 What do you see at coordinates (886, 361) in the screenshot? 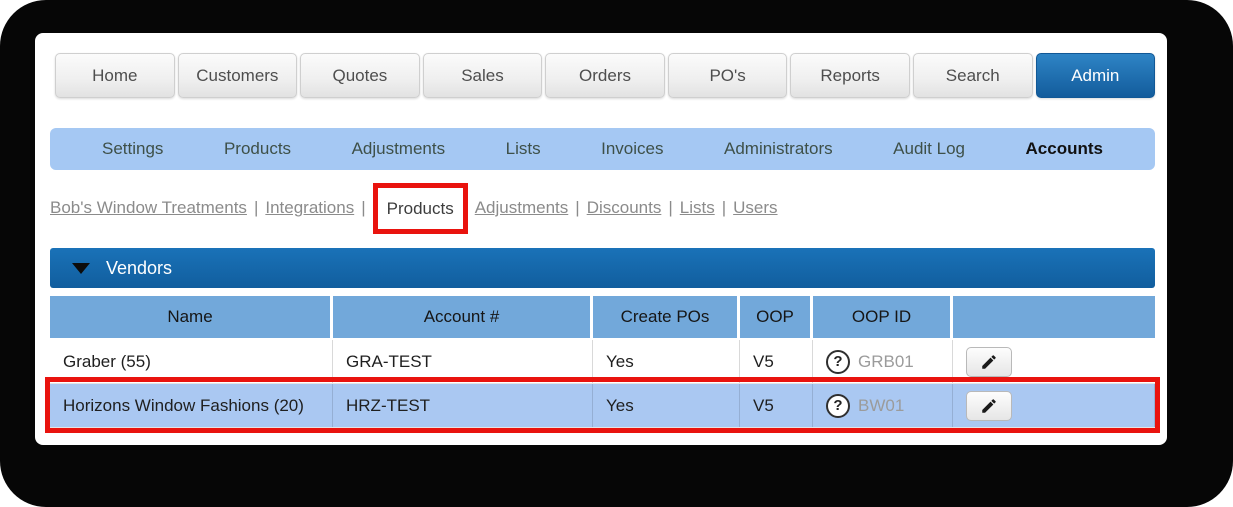
I see `oop-id-value: GRB01` at bounding box center [886, 361].